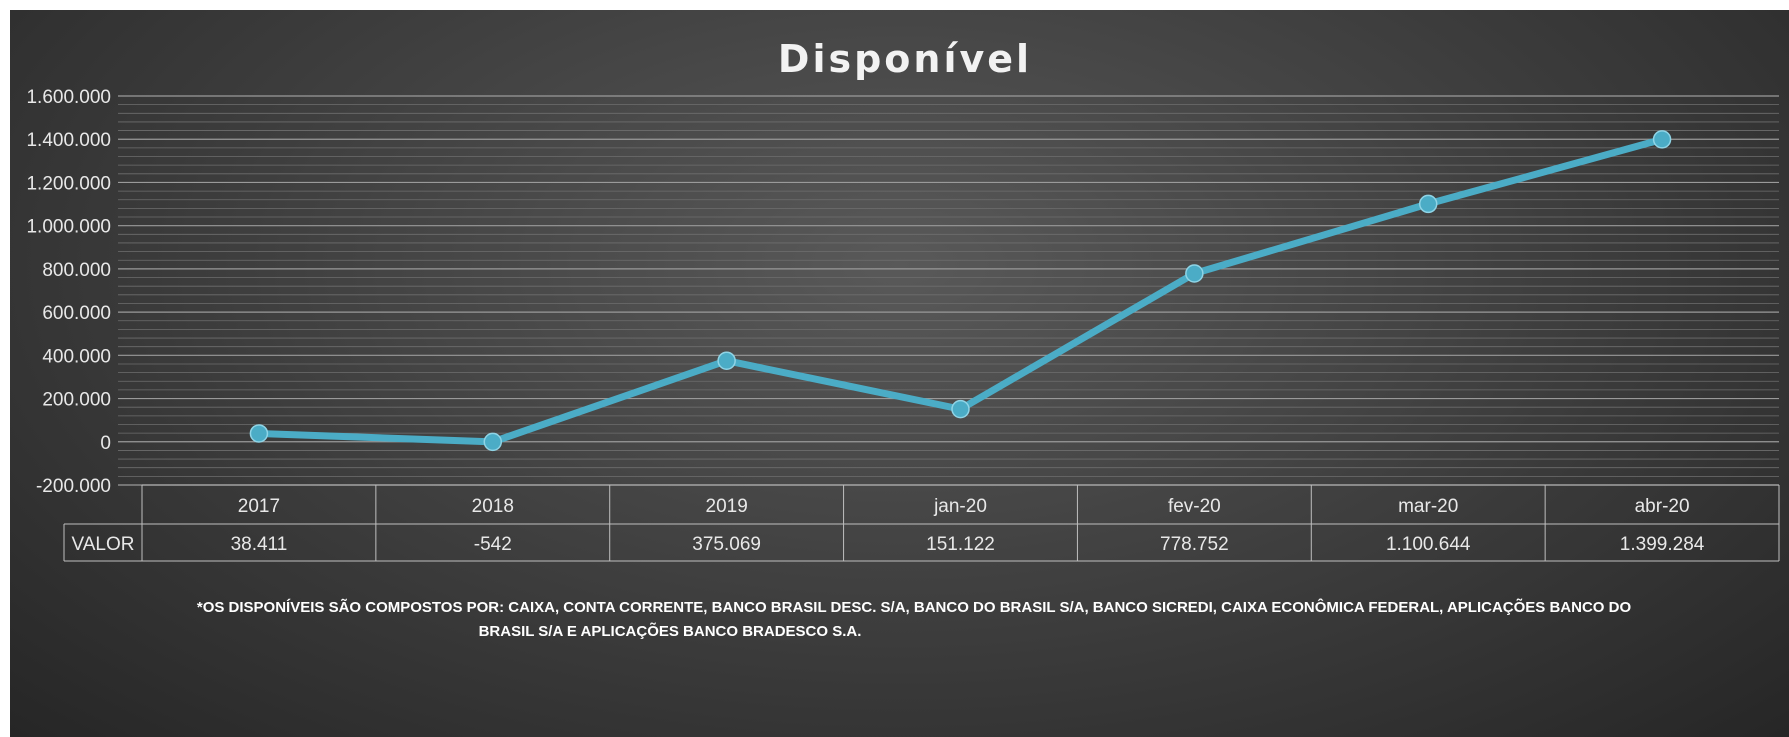 This screenshot has height=737, width=1789. I want to click on table-value: 1.100.644, so click(1428, 544).